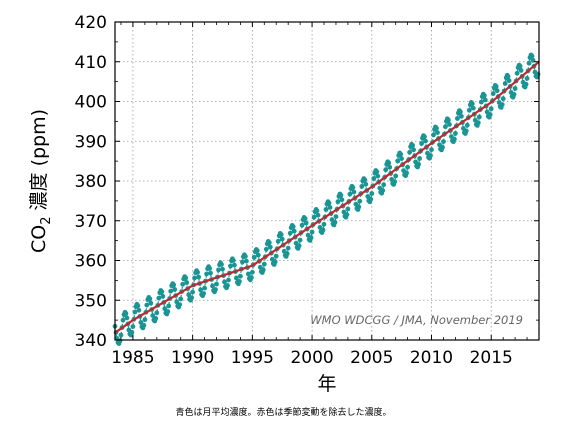  Describe the element at coordinates (91, 23) in the screenshot. I see `y-tick-label-420: 420` at that location.